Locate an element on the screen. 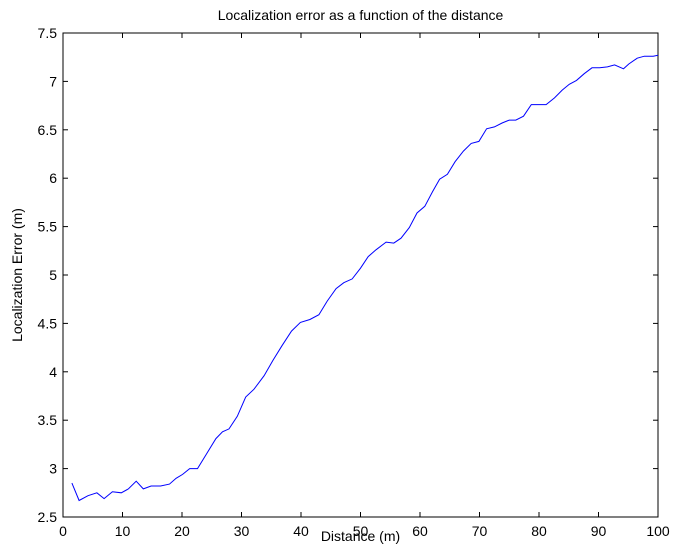 The image size is (673, 546). x-axis-label: Distance (m) is located at coordinates (360, 536).